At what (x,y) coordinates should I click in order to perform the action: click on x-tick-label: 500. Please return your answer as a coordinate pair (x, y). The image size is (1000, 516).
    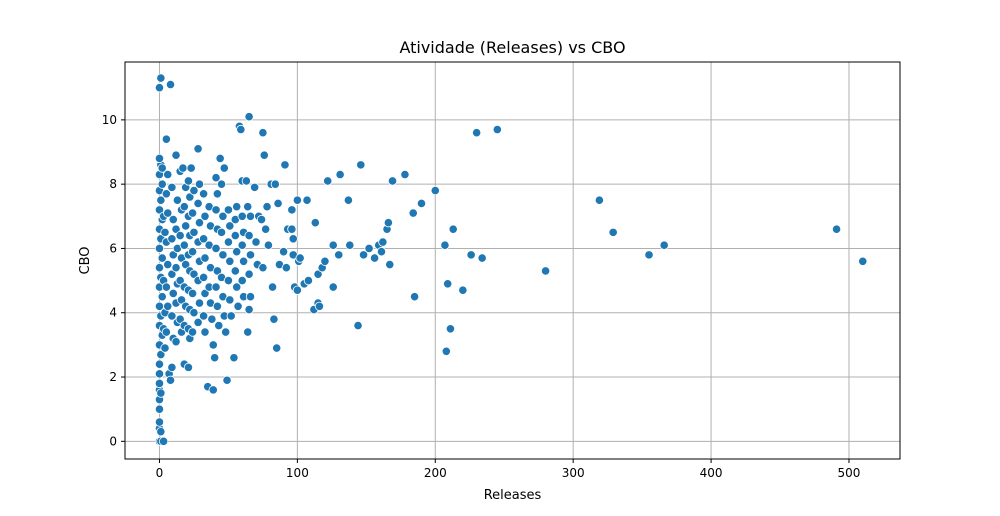
    Looking at the image, I should click on (849, 473).